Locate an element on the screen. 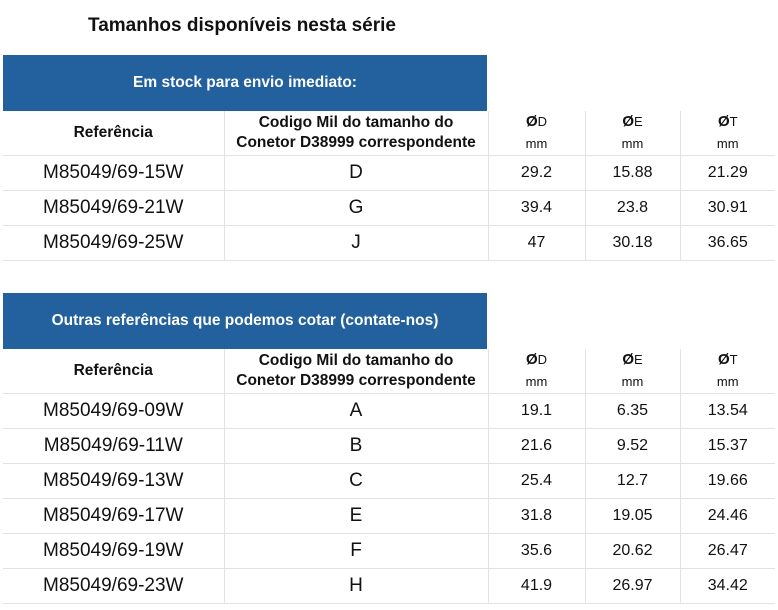 The height and width of the screenshot is (610, 778). table-row: M85049/69-13W C 25.4 12.7 19.66 is located at coordinates (389, 481).